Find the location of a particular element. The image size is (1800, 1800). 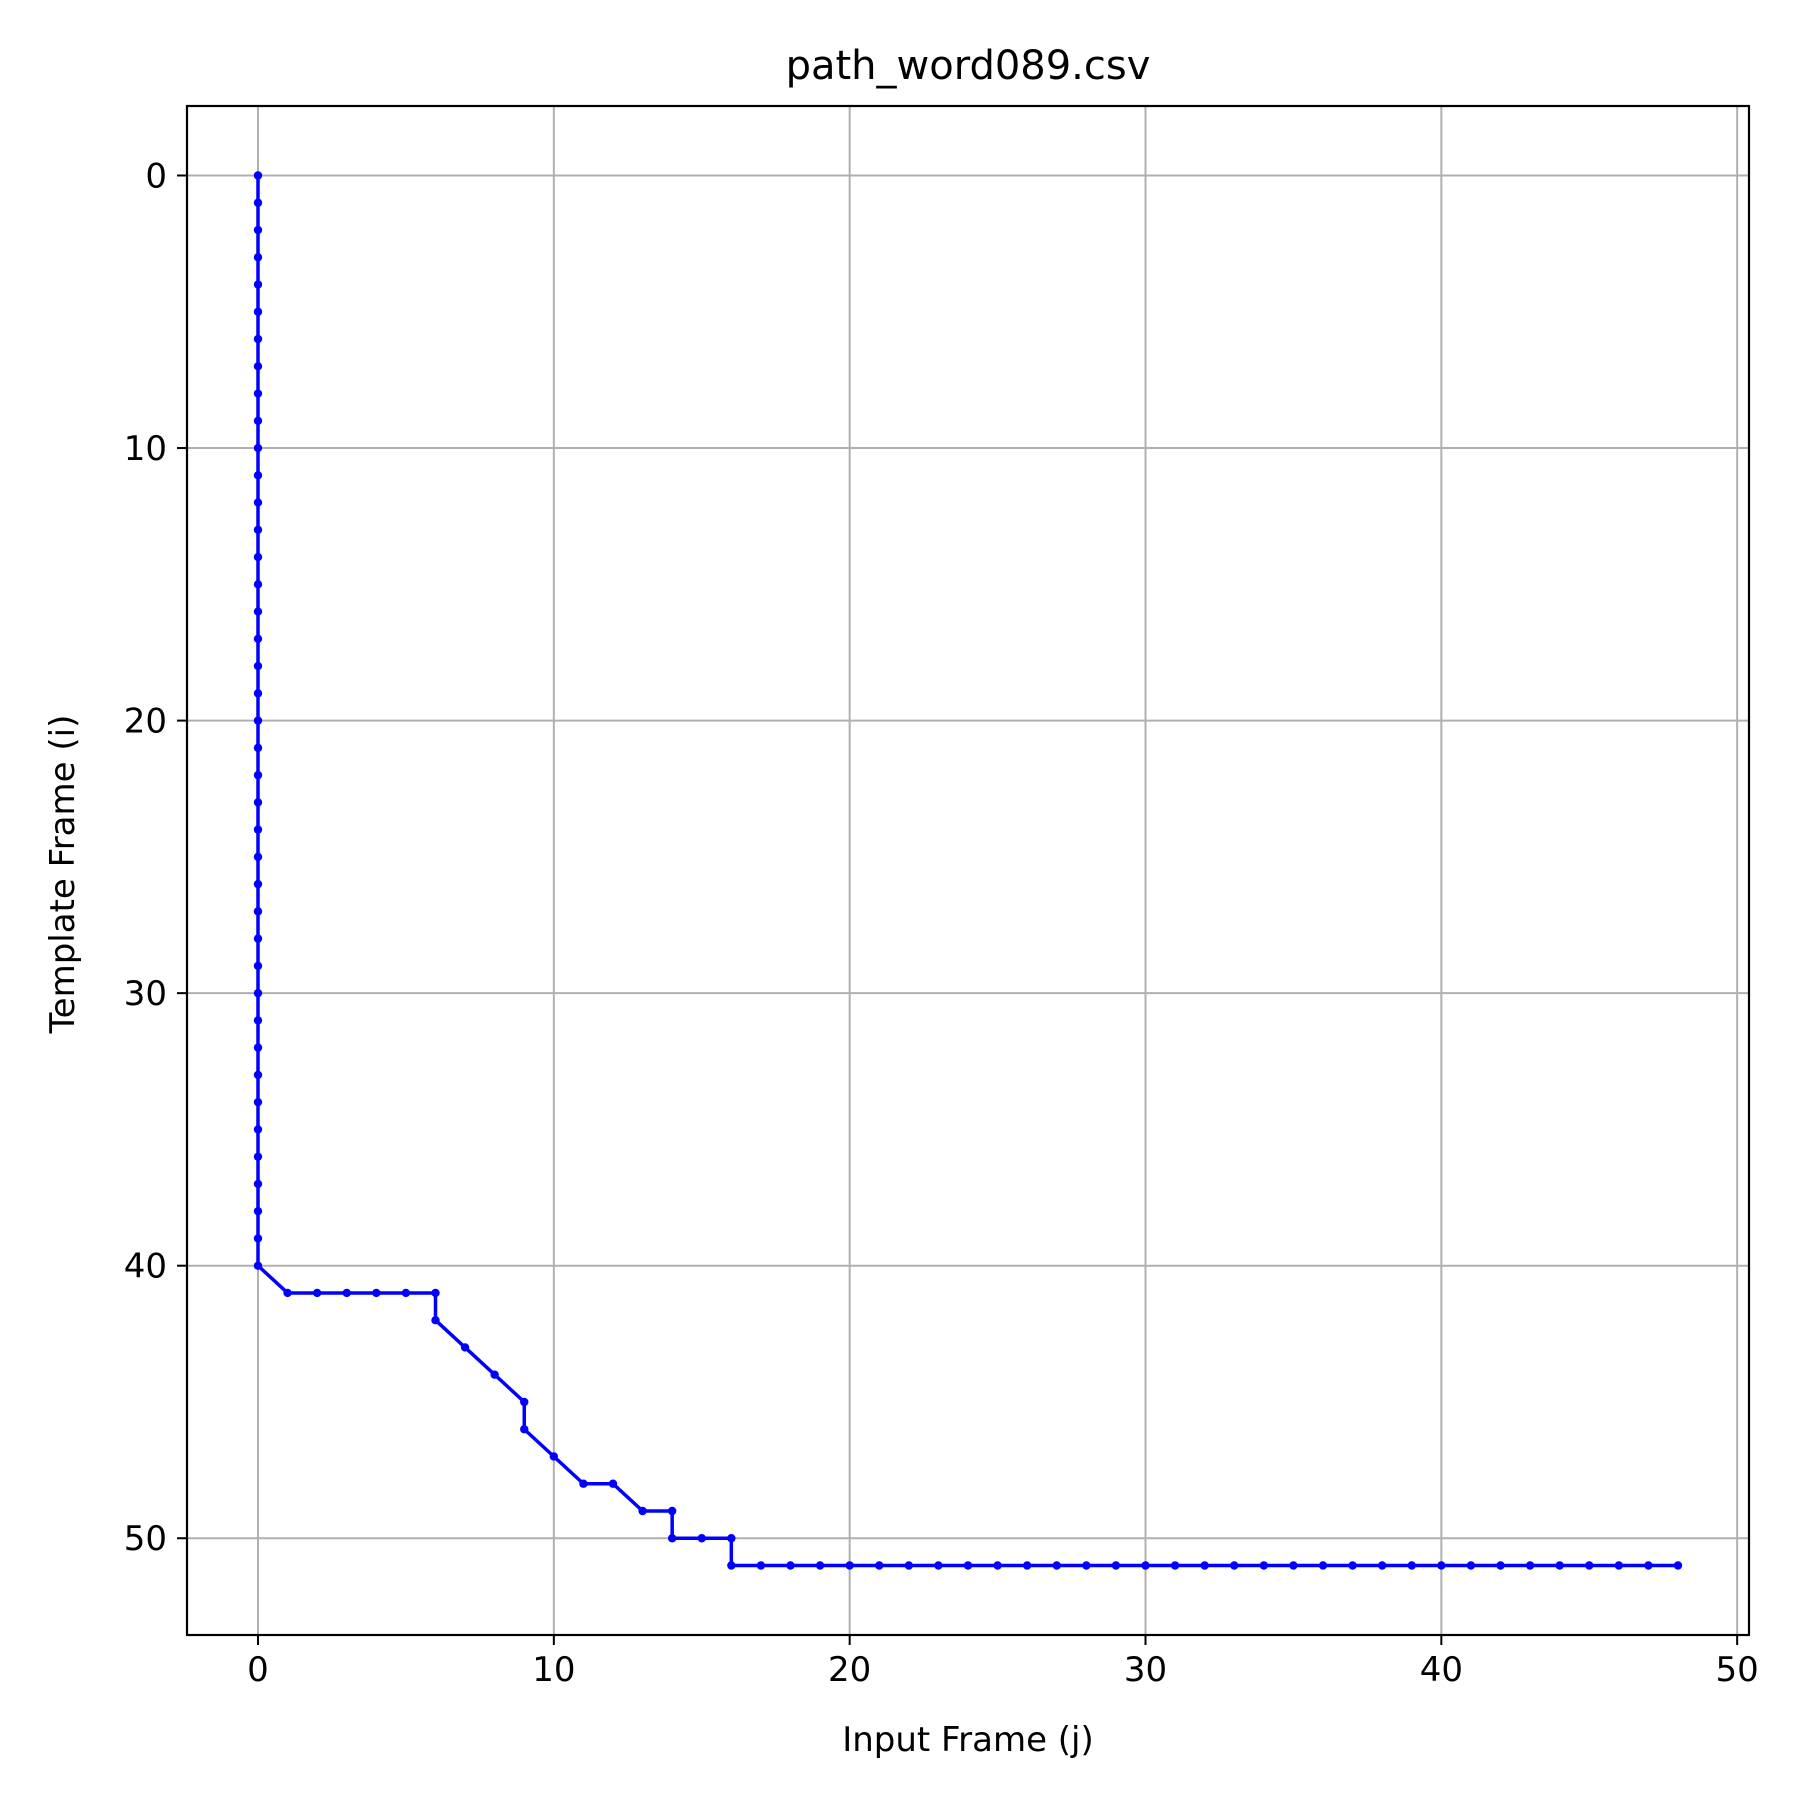

y-axis-label: Template Frame (i) is located at coordinates (63, 875).